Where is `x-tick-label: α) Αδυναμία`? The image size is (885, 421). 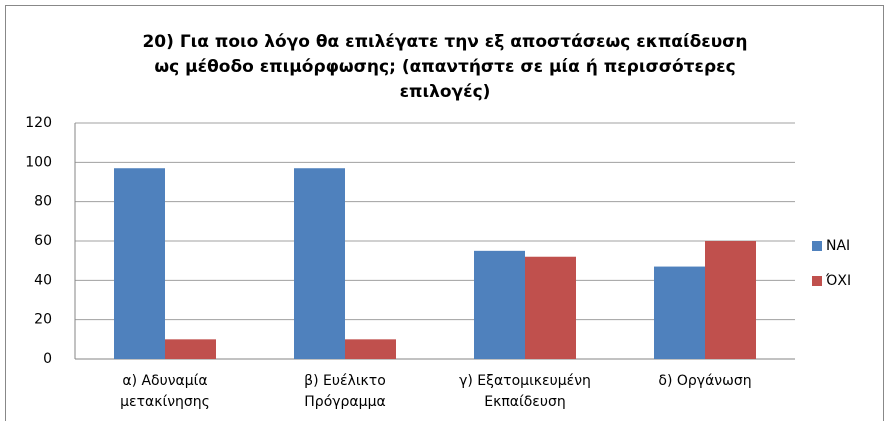
x-tick-label: α) Αδυναμία is located at coordinates (164, 381).